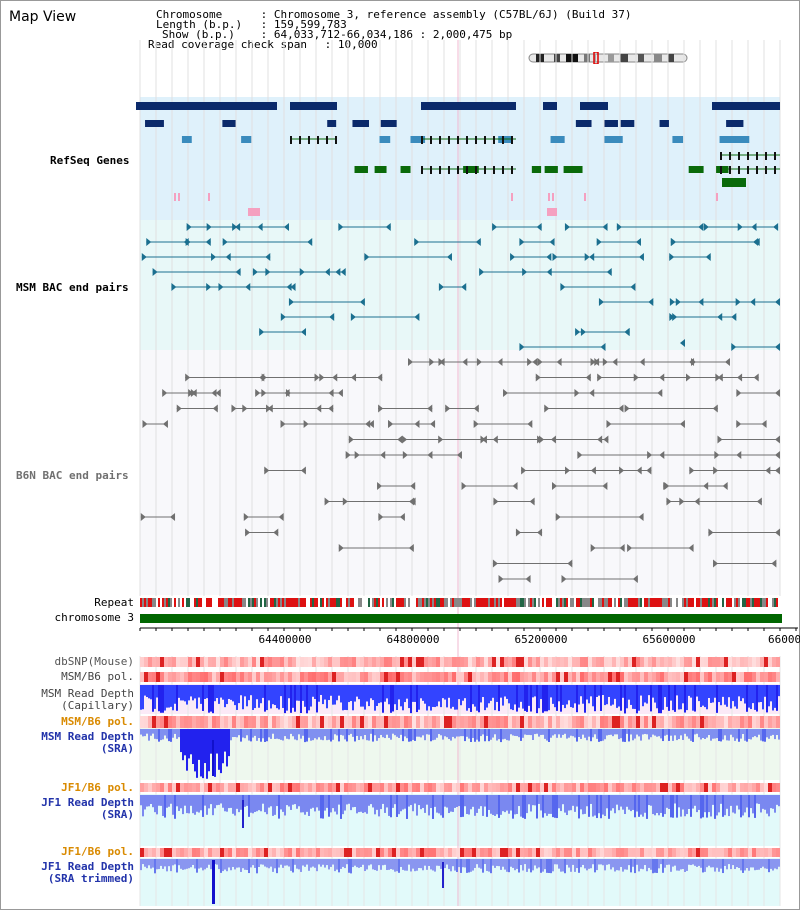 Image resolution: width=800 pixels, height=910 pixels. I want to click on jf1-b6-pol-label-1: JF1/B6 pol., so click(97, 787).